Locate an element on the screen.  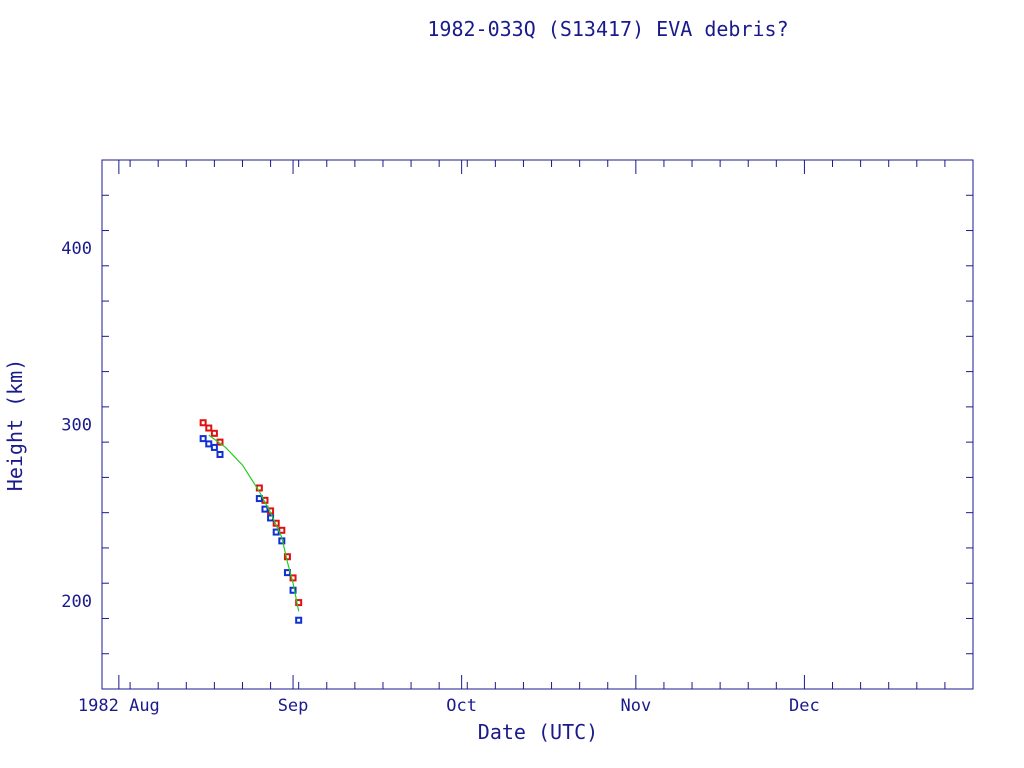
x-axis-label: Date (UTC) is located at coordinates (538, 732).